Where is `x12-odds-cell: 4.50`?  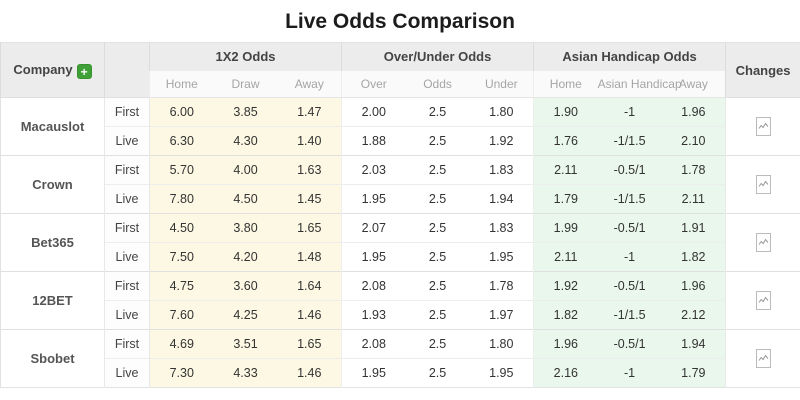
x12-odds-cell: 4.50 is located at coordinates (245, 199).